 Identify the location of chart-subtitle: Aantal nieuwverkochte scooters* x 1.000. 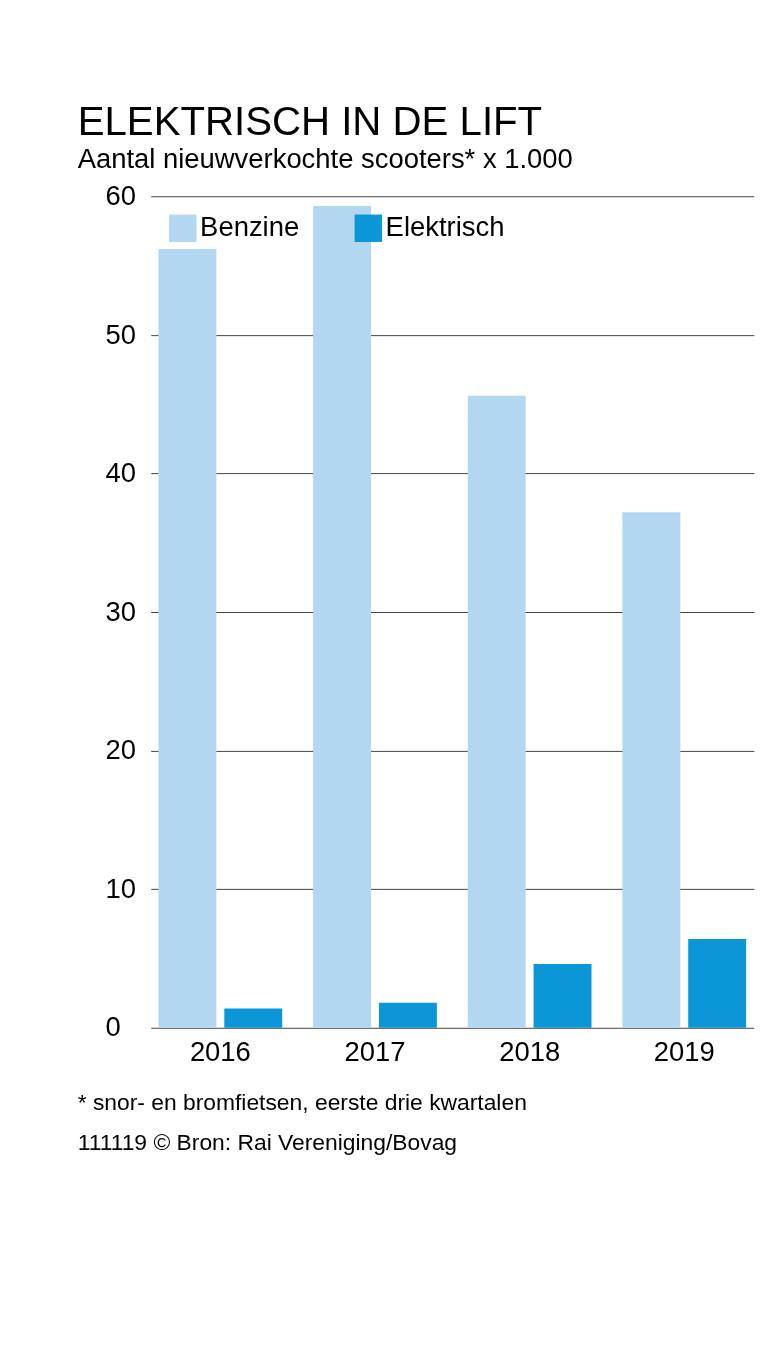
(325, 158).